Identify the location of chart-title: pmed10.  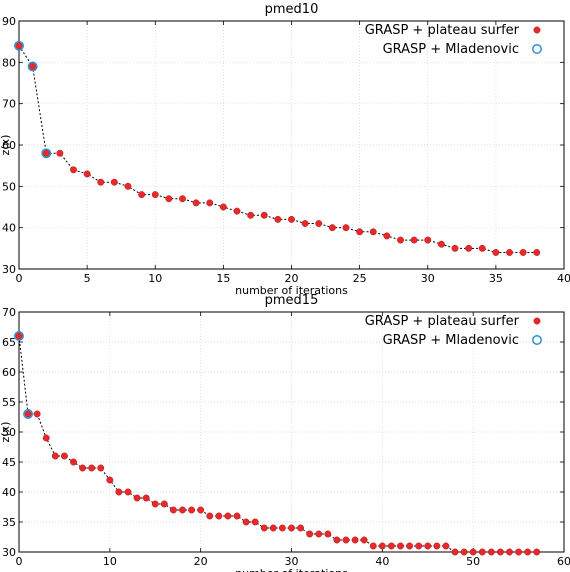
(292, 9).